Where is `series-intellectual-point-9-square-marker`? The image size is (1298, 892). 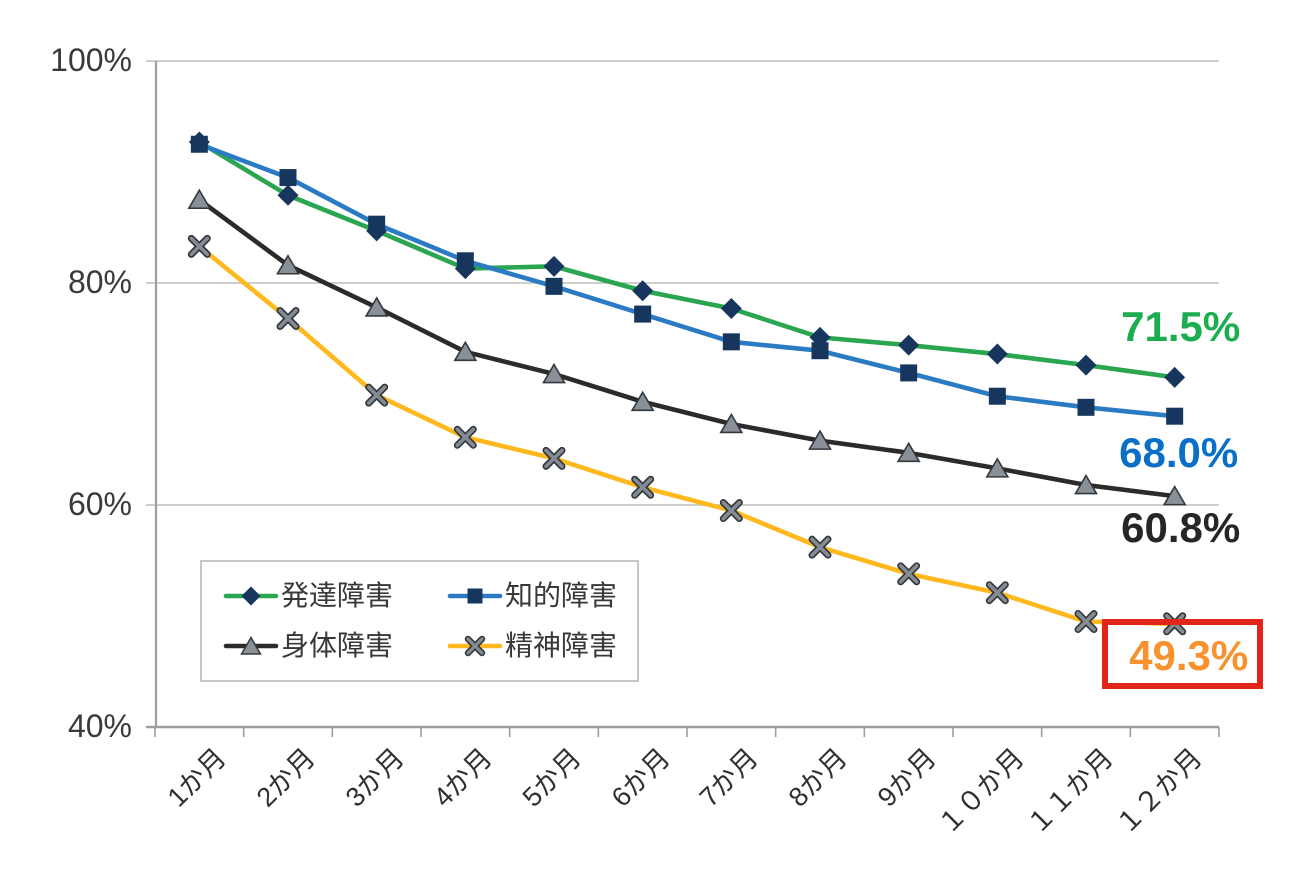 series-intellectual-point-9-square-marker is located at coordinates (997, 396).